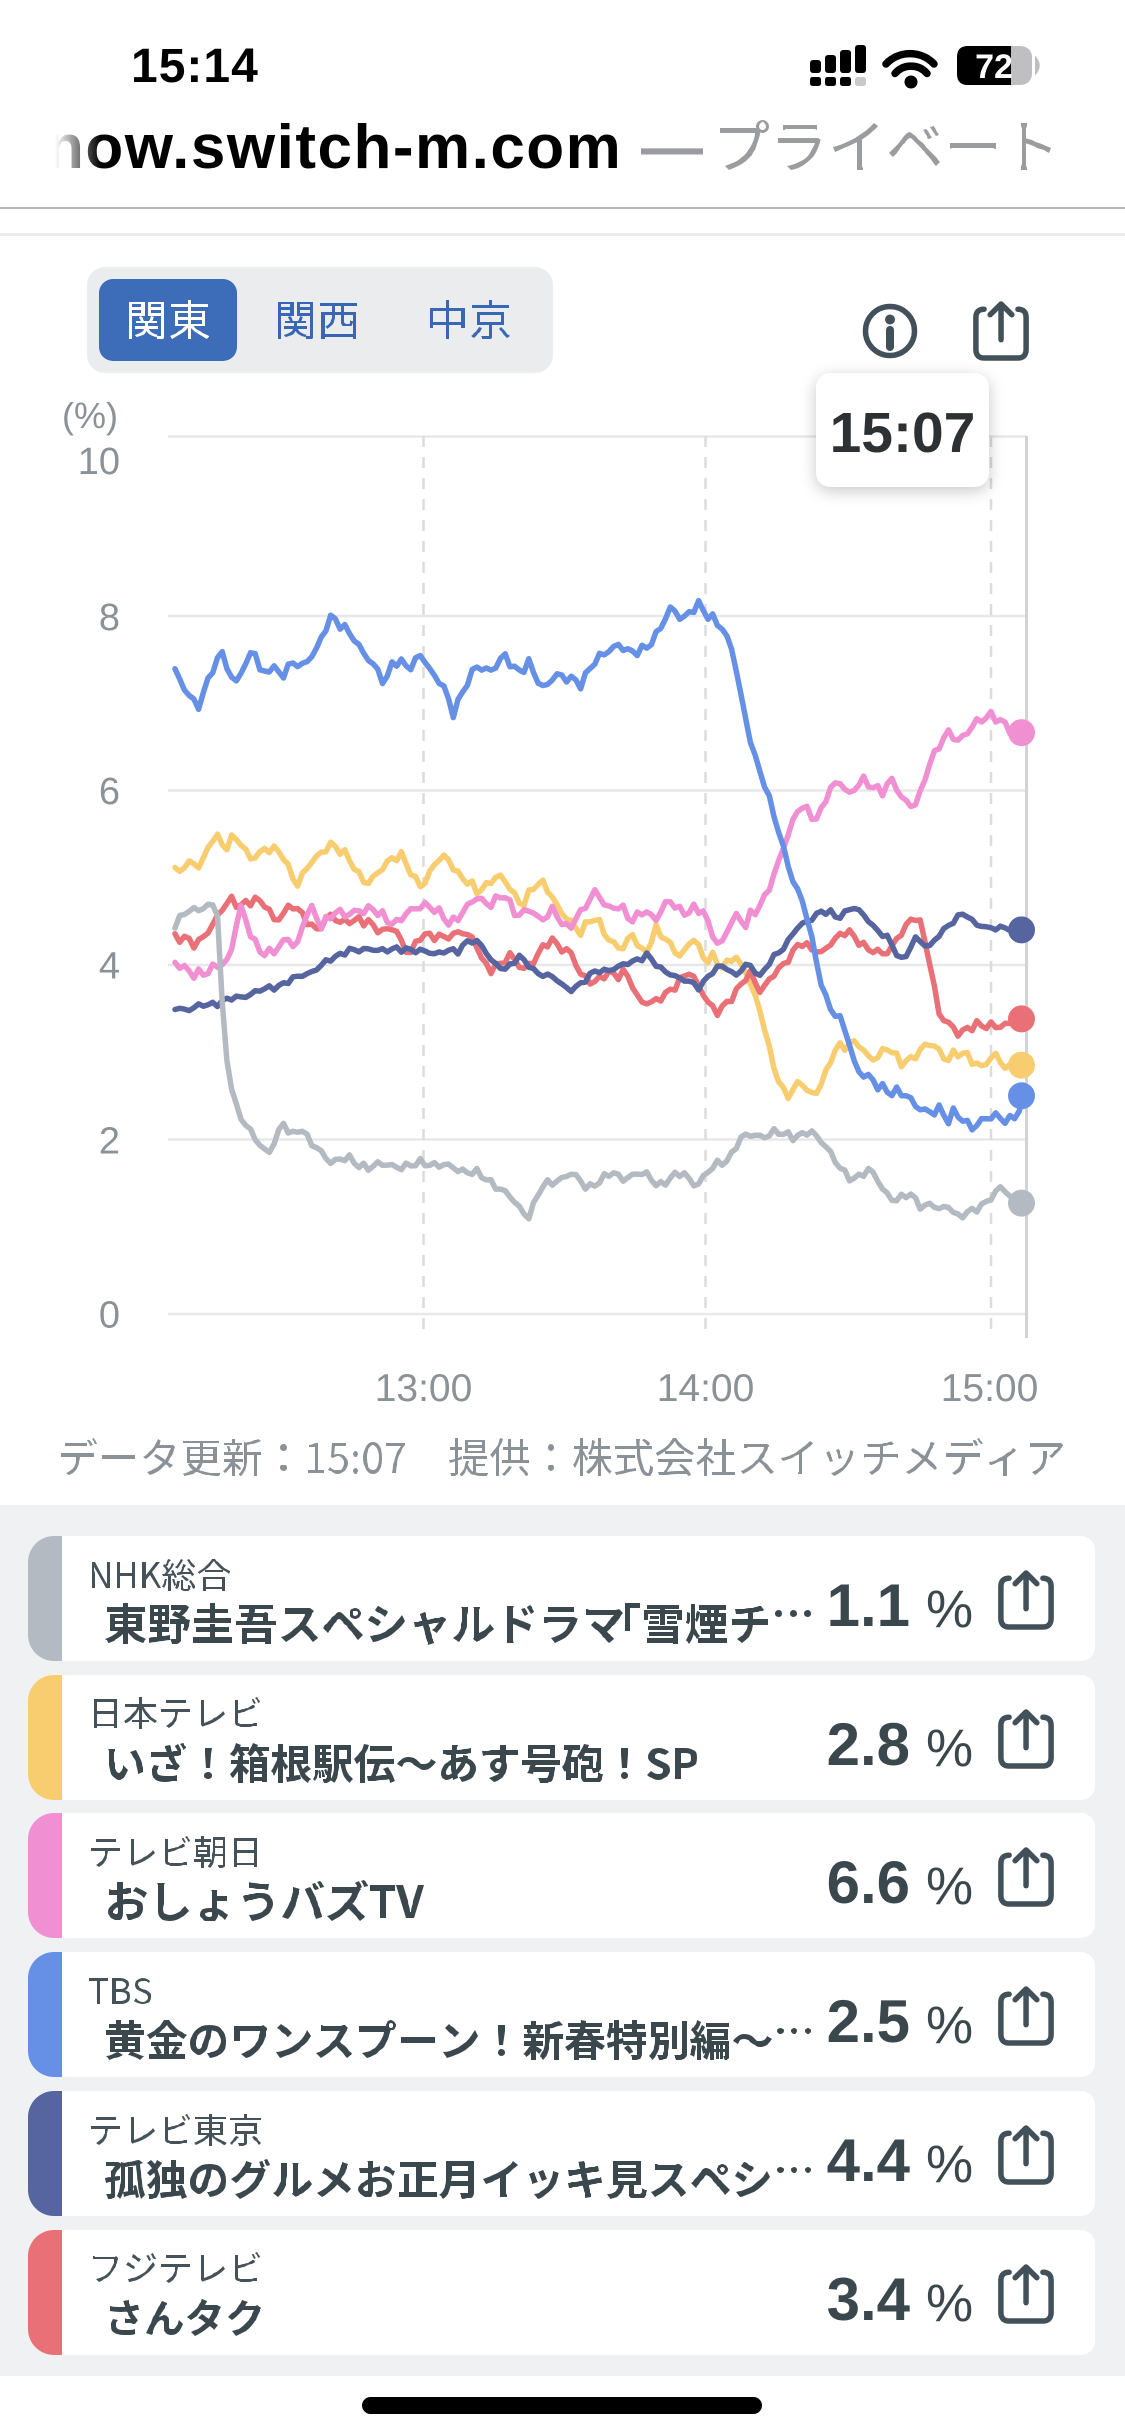  I want to click on svg-text: 8, so click(109, 618).